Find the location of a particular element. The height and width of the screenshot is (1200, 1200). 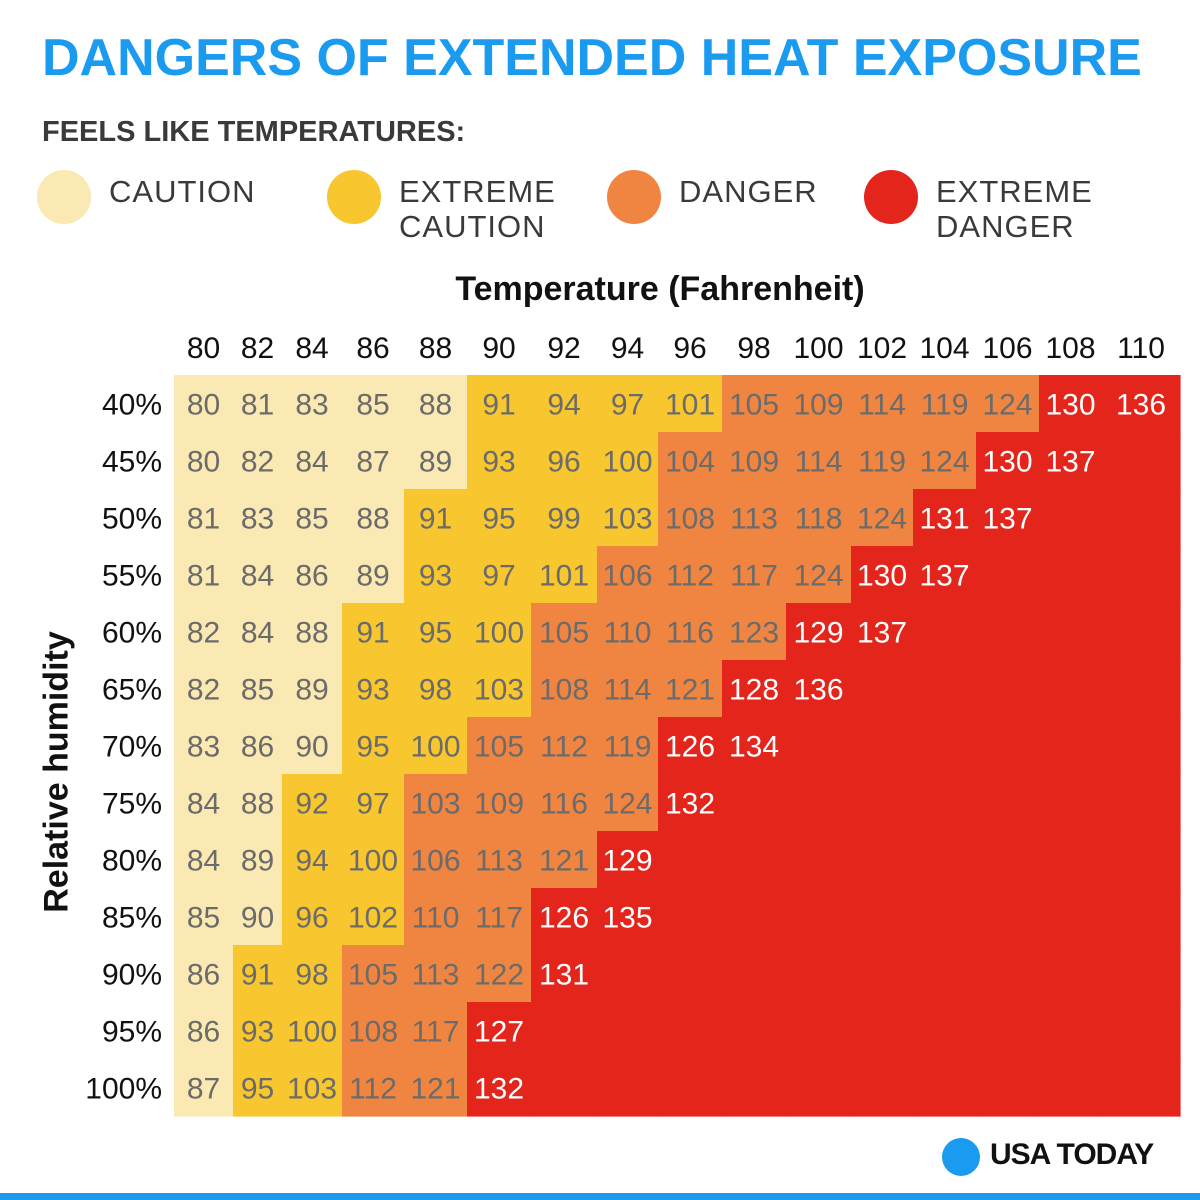

cell-value-label: 105 is located at coordinates (373, 975).